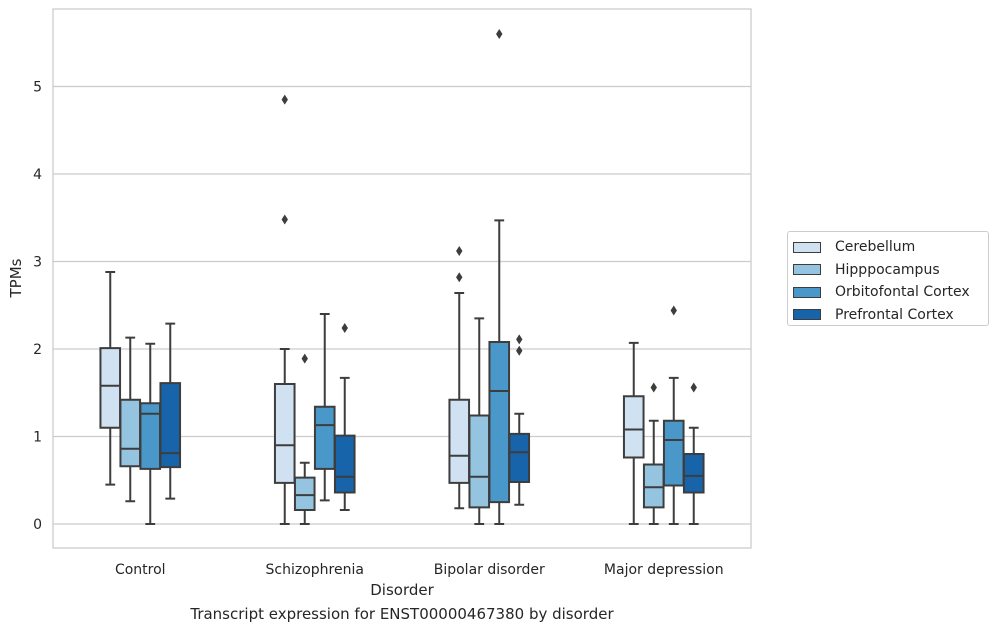 The width and height of the screenshot is (999, 634). Describe the element at coordinates (402, 590) in the screenshot. I see `x-axis-label: Disorder` at that location.